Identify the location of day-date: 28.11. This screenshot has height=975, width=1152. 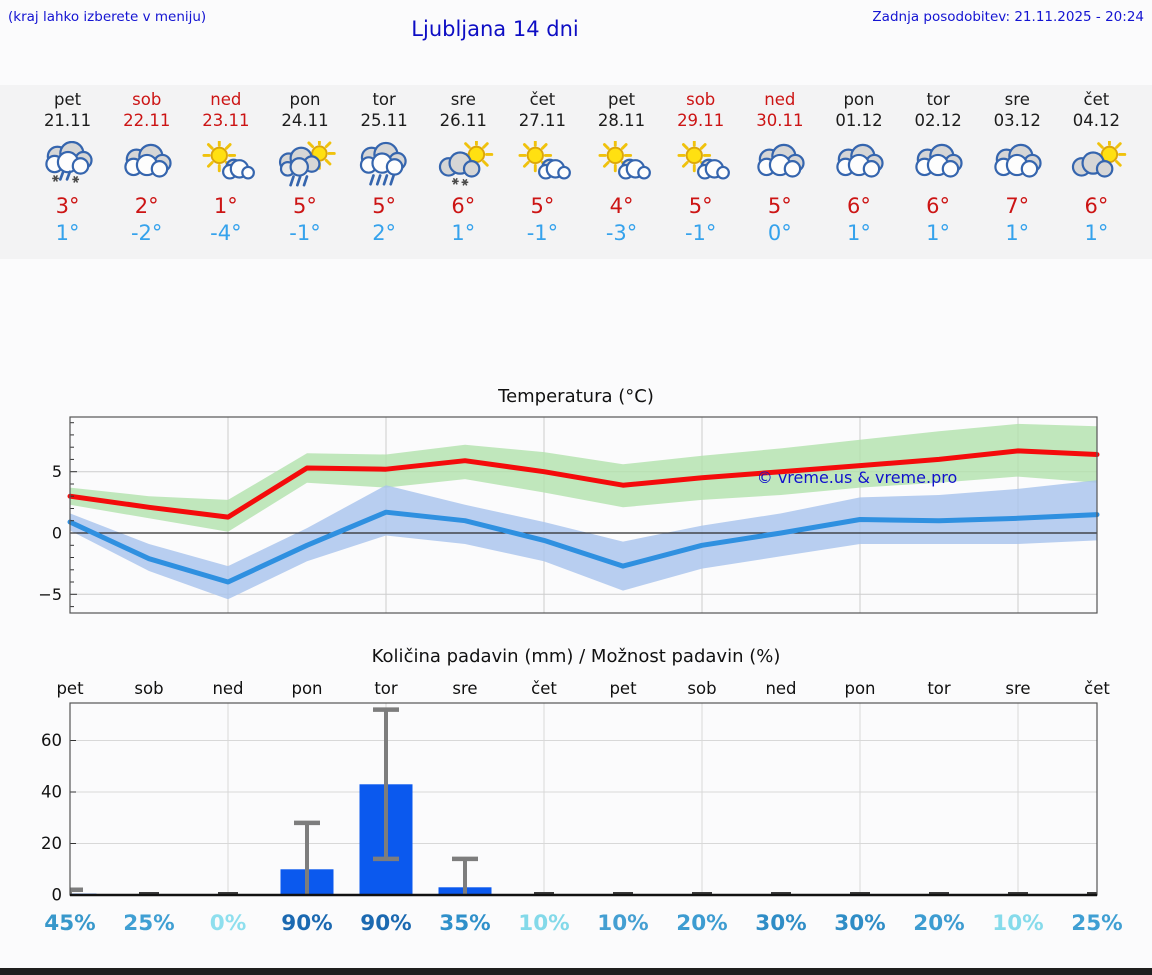
(621, 120).